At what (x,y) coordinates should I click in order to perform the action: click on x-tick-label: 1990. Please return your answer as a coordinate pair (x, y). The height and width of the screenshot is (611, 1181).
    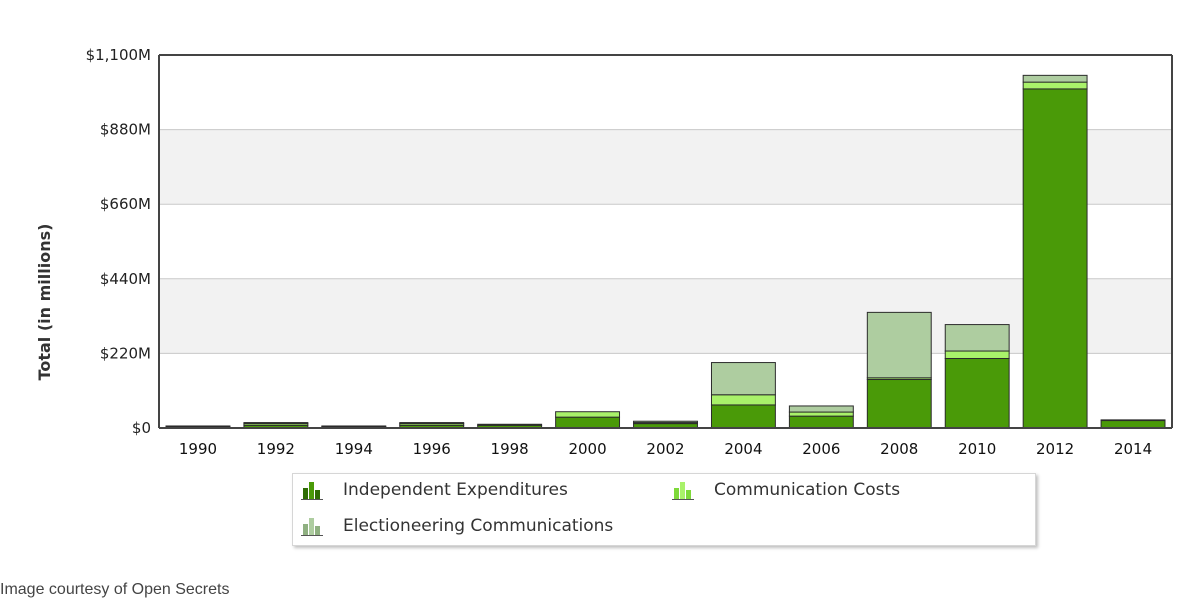
    Looking at the image, I should click on (198, 449).